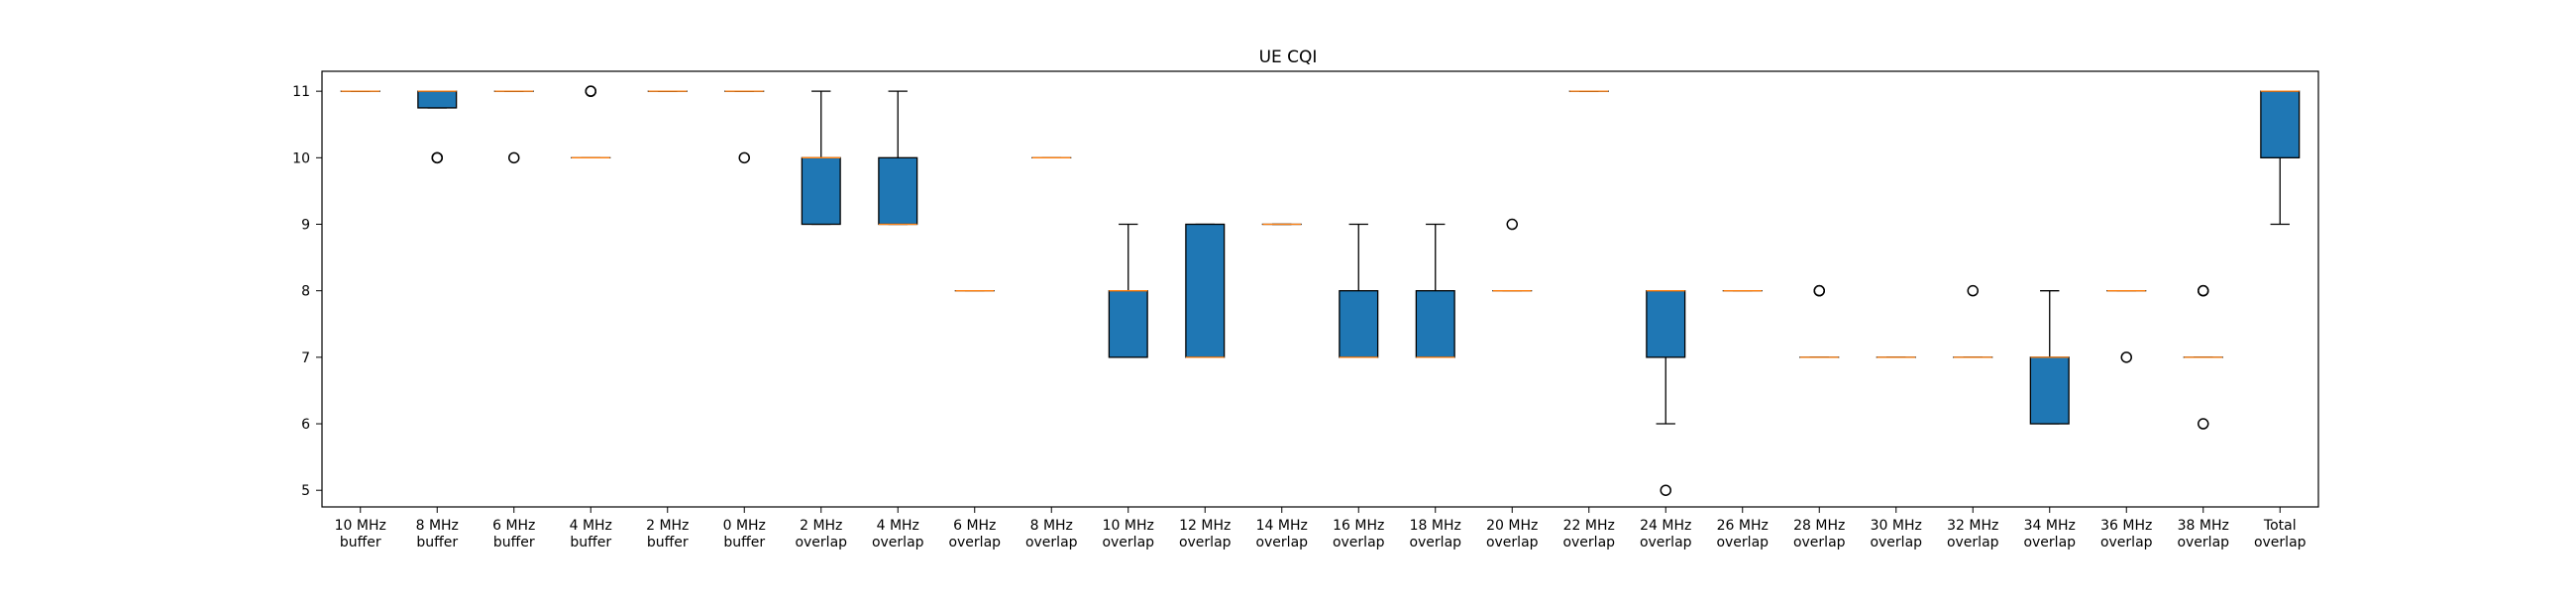  Describe the element at coordinates (744, 526) in the screenshot. I see `x-tick-label: 0 MHz` at that location.